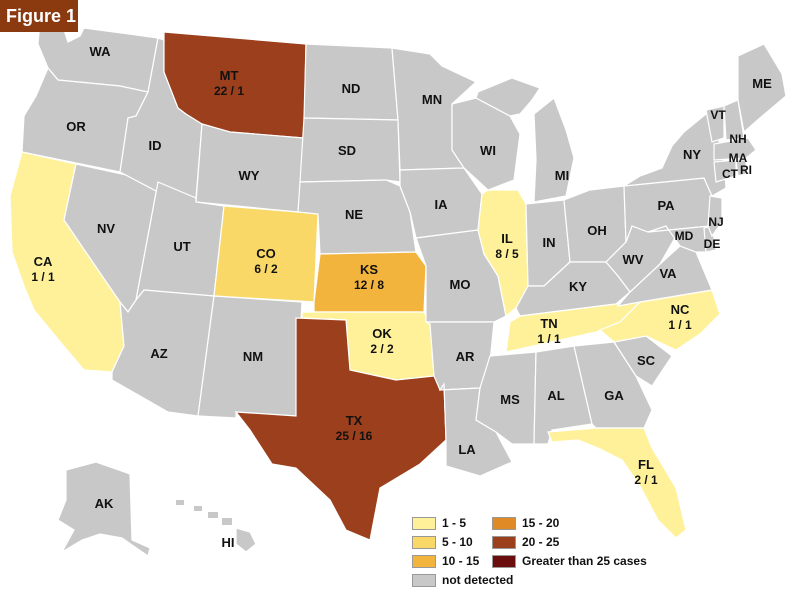 The height and width of the screenshot is (605, 800). I want to click on state-il, so click(503, 253).